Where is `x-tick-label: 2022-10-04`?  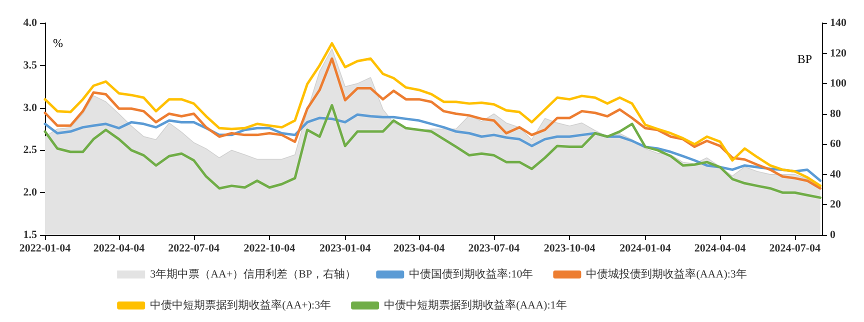 x-tick-label: 2022-10-04 is located at coordinates (270, 248).